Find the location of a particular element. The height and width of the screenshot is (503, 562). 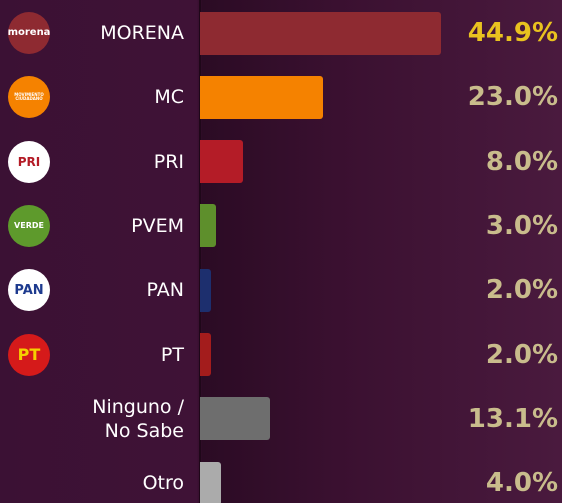

value-label: 13.1% is located at coordinates (512, 418).